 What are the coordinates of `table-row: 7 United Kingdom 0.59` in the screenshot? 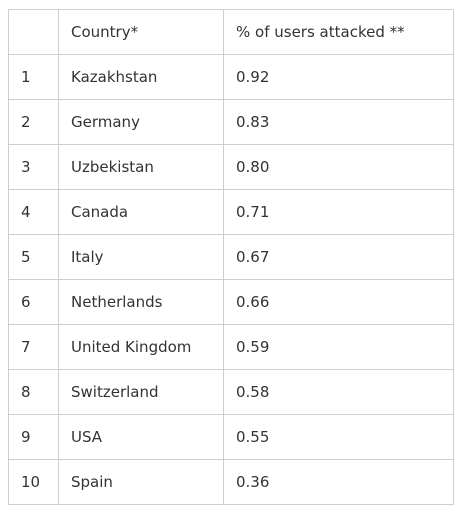 It's located at (231, 347).